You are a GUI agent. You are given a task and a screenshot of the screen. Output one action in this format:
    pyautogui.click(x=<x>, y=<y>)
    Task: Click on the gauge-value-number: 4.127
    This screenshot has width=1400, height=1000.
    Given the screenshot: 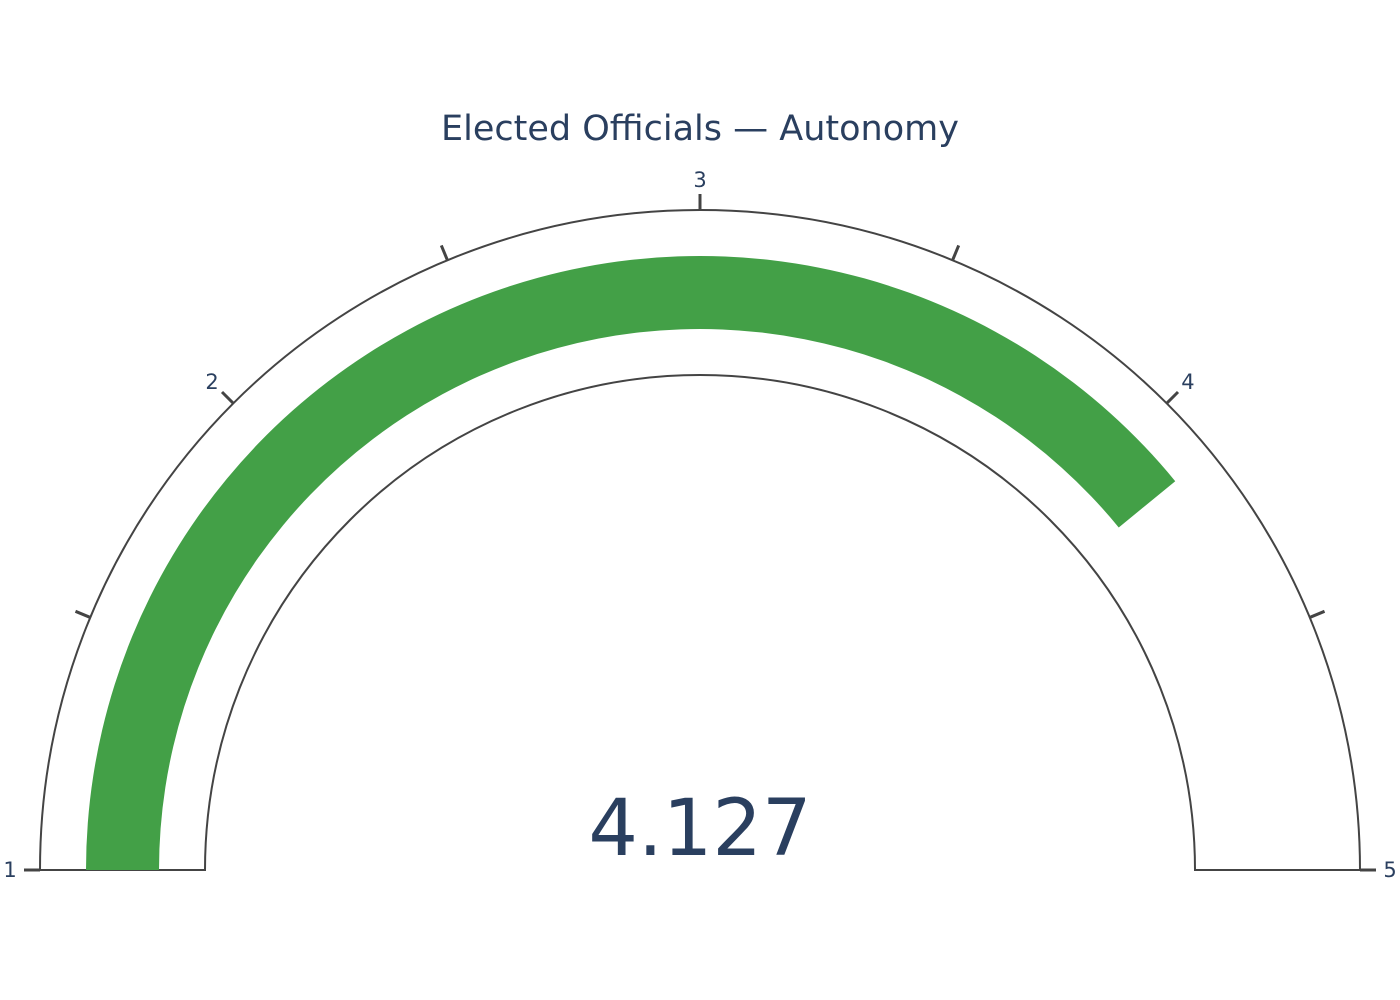 What is the action you would take?
    pyautogui.click(x=699, y=829)
    